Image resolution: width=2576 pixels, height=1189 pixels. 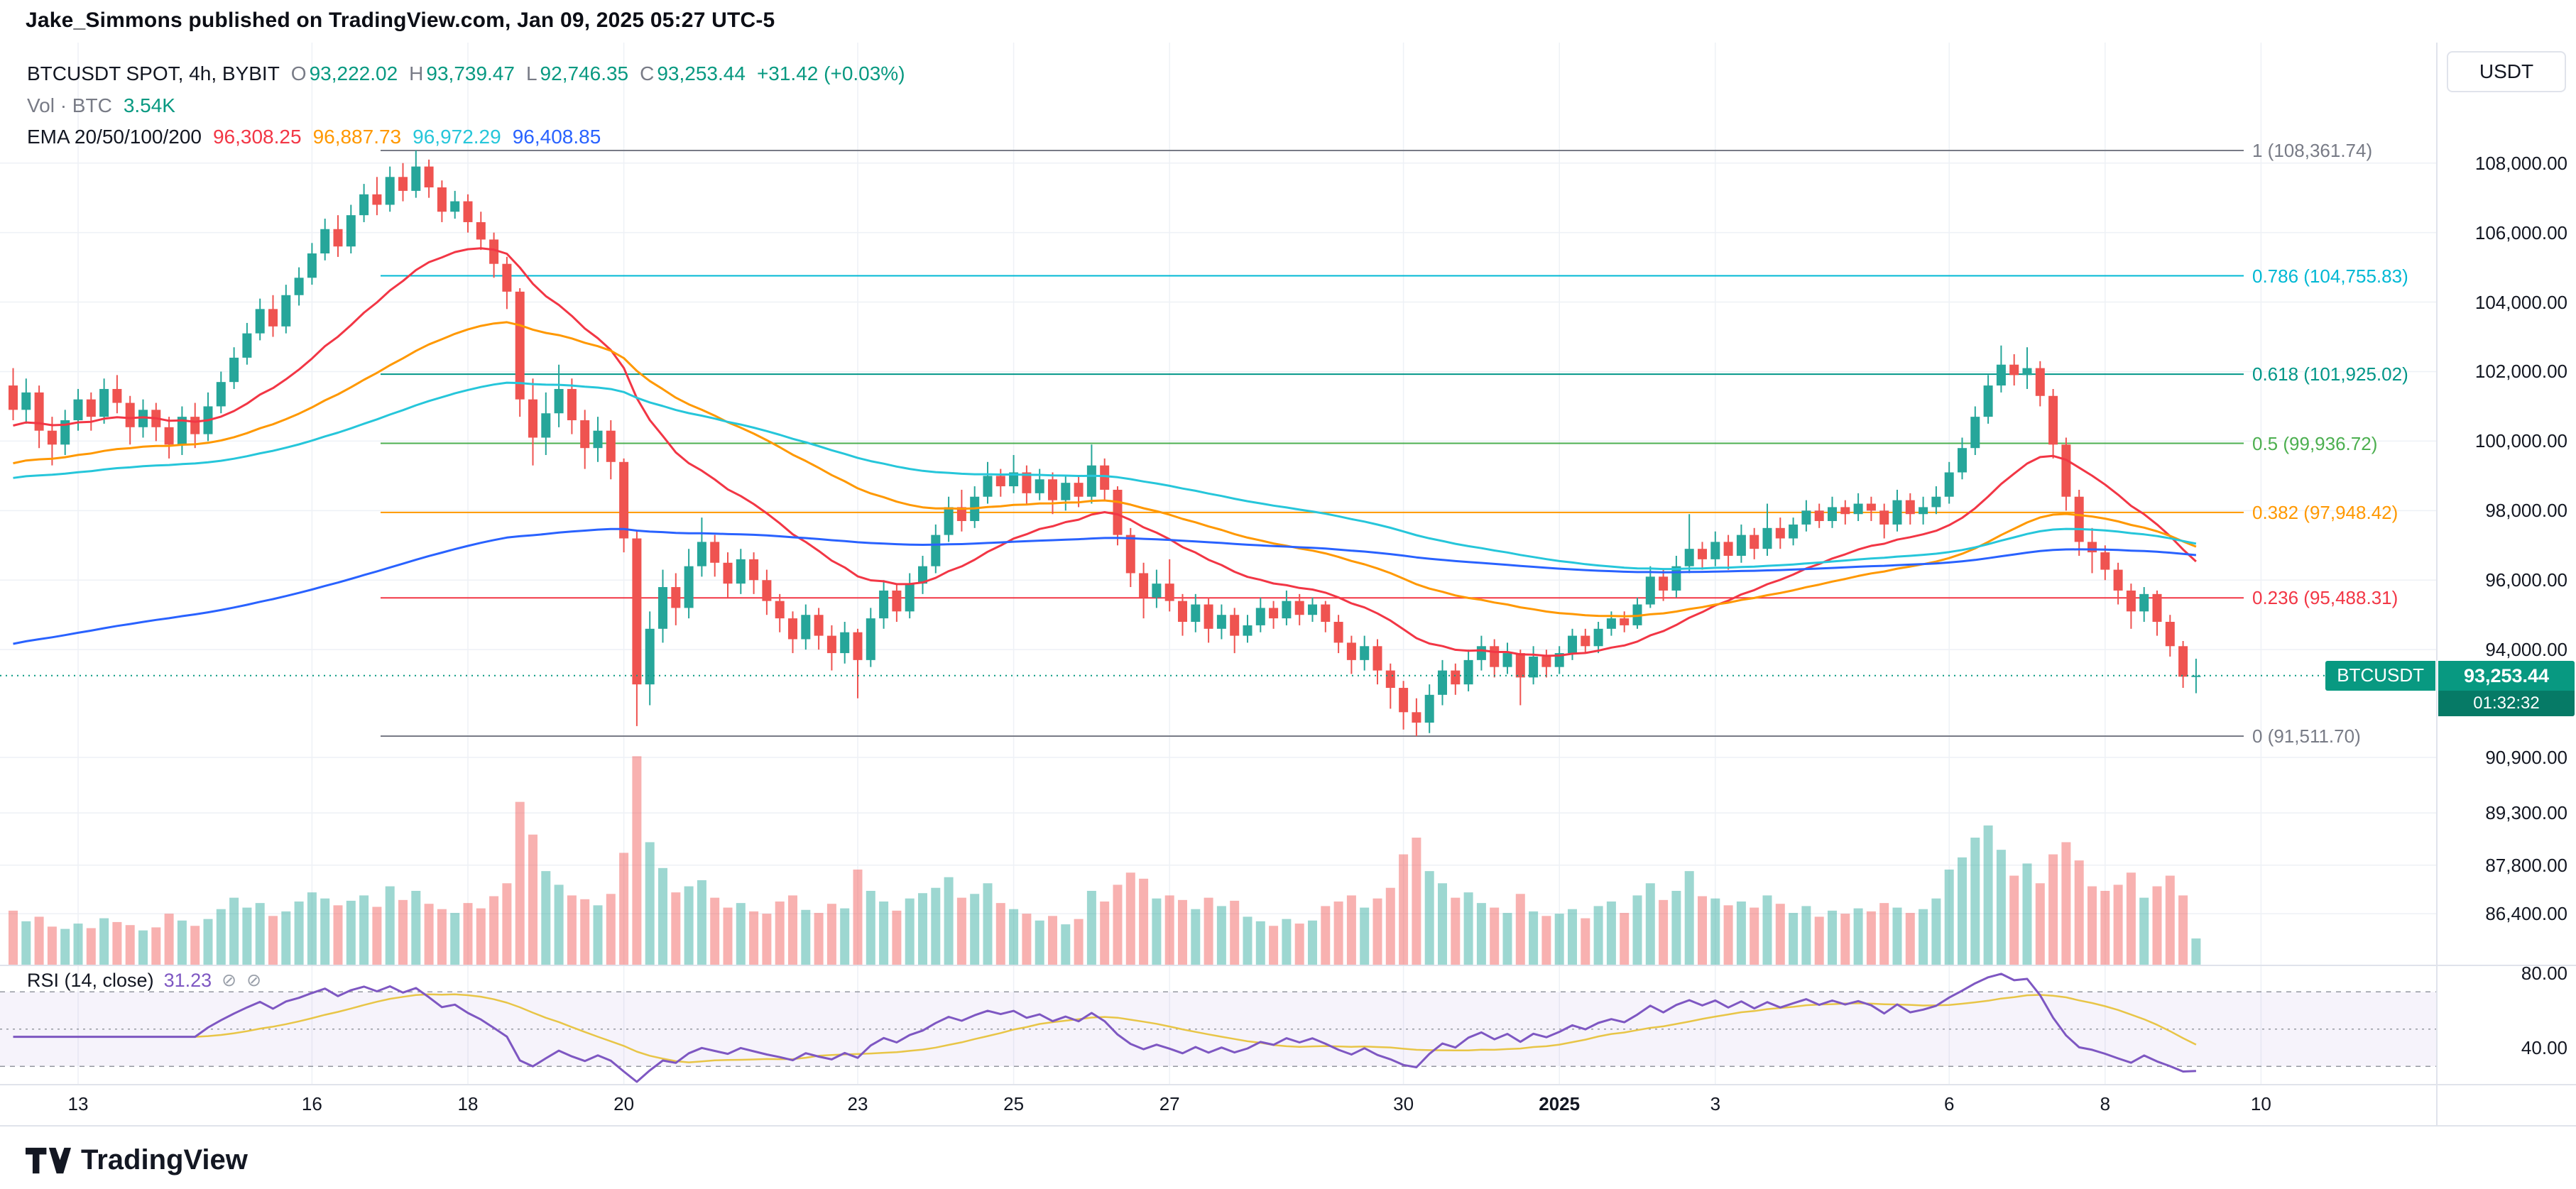 What do you see at coordinates (2506, 564) in the screenshot?
I see `price-axis` at bounding box center [2506, 564].